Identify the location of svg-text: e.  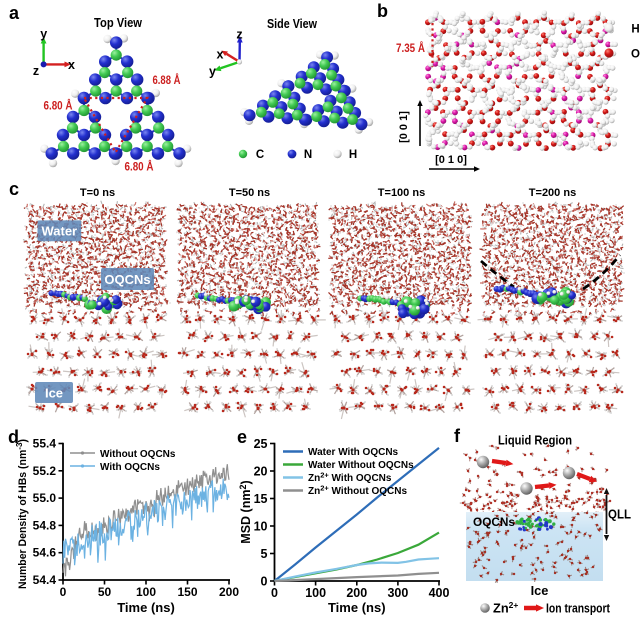
(242, 437).